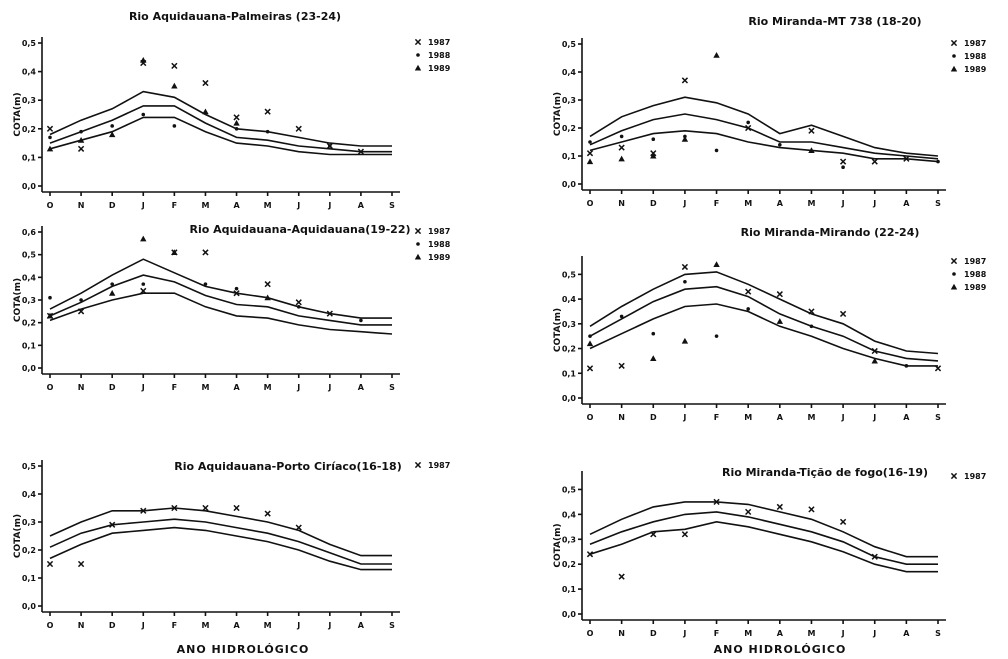  What do you see at coordinates (830, 232) in the screenshot?
I see `chart-title: Rio Miranda-Mirando (22-24)` at bounding box center [830, 232].